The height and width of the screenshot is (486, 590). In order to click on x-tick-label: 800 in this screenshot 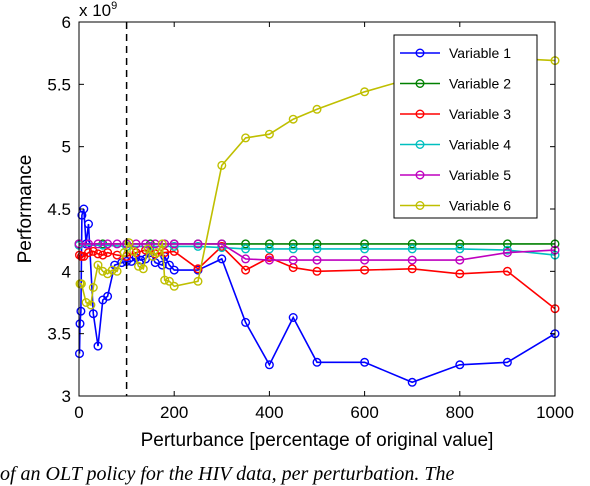, I will do `click(460, 412)`.